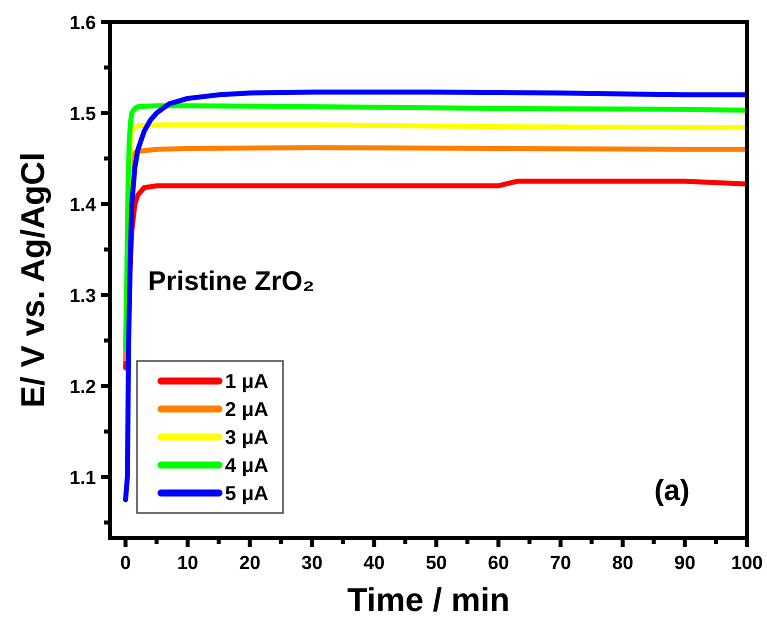 The height and width of the screenshot is (623, 767). Describe the element at coordinates (187, 563) in the screenshot. I see `x-tick-label: 10` at that location.